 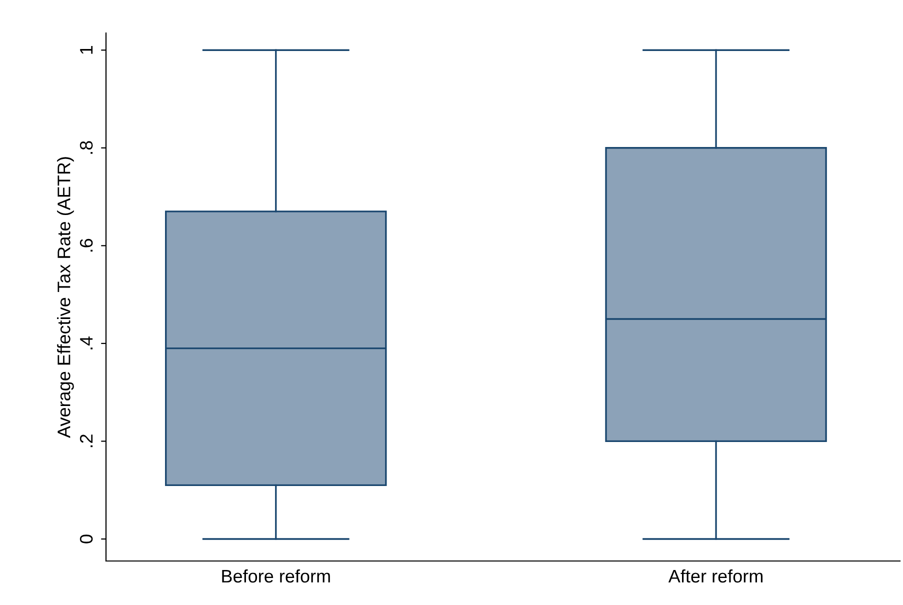 What do you see at coordinates (86, 245) in the screenshot?
I see `y-tick-label: .6` at bounding box center [86, 245].